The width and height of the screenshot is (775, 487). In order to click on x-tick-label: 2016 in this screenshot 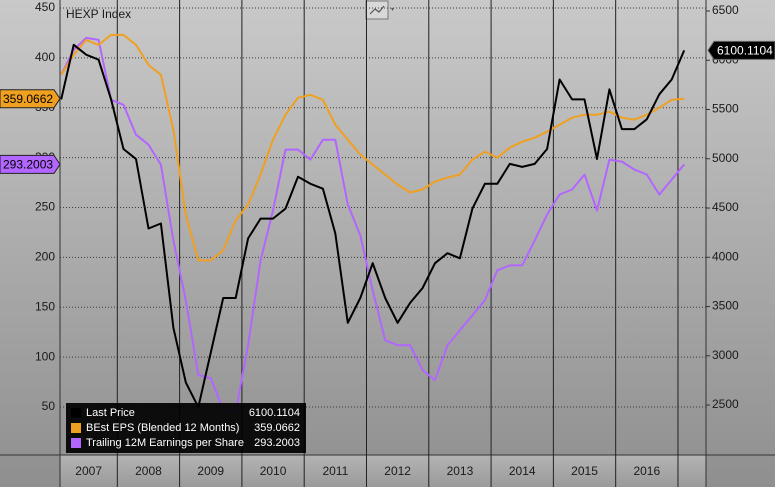, I will do `click(646, 471)`.